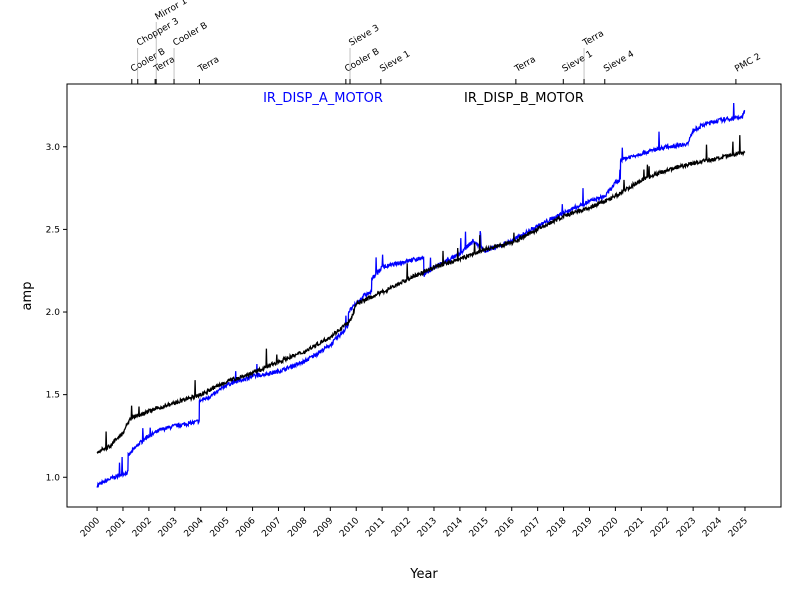 The width and height of the screenshot is (800, 604). I want to click on x-tick-label: 2025, so click(738, 527).